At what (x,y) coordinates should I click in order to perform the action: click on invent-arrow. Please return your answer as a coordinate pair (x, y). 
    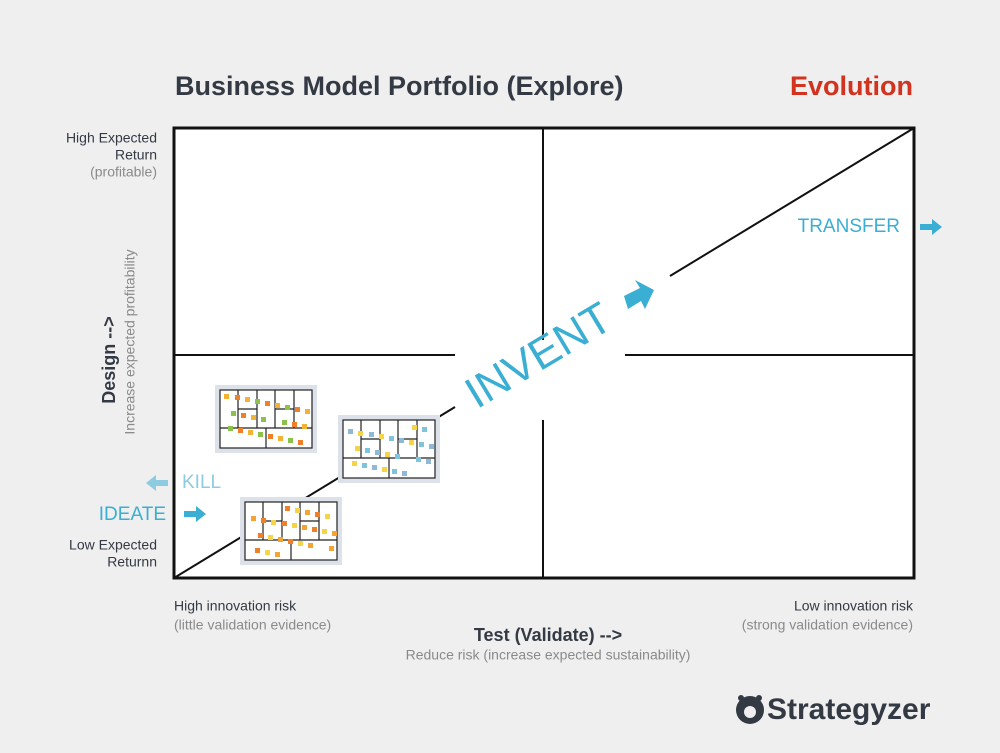
    Looking at the image, I should click on (639, 294).